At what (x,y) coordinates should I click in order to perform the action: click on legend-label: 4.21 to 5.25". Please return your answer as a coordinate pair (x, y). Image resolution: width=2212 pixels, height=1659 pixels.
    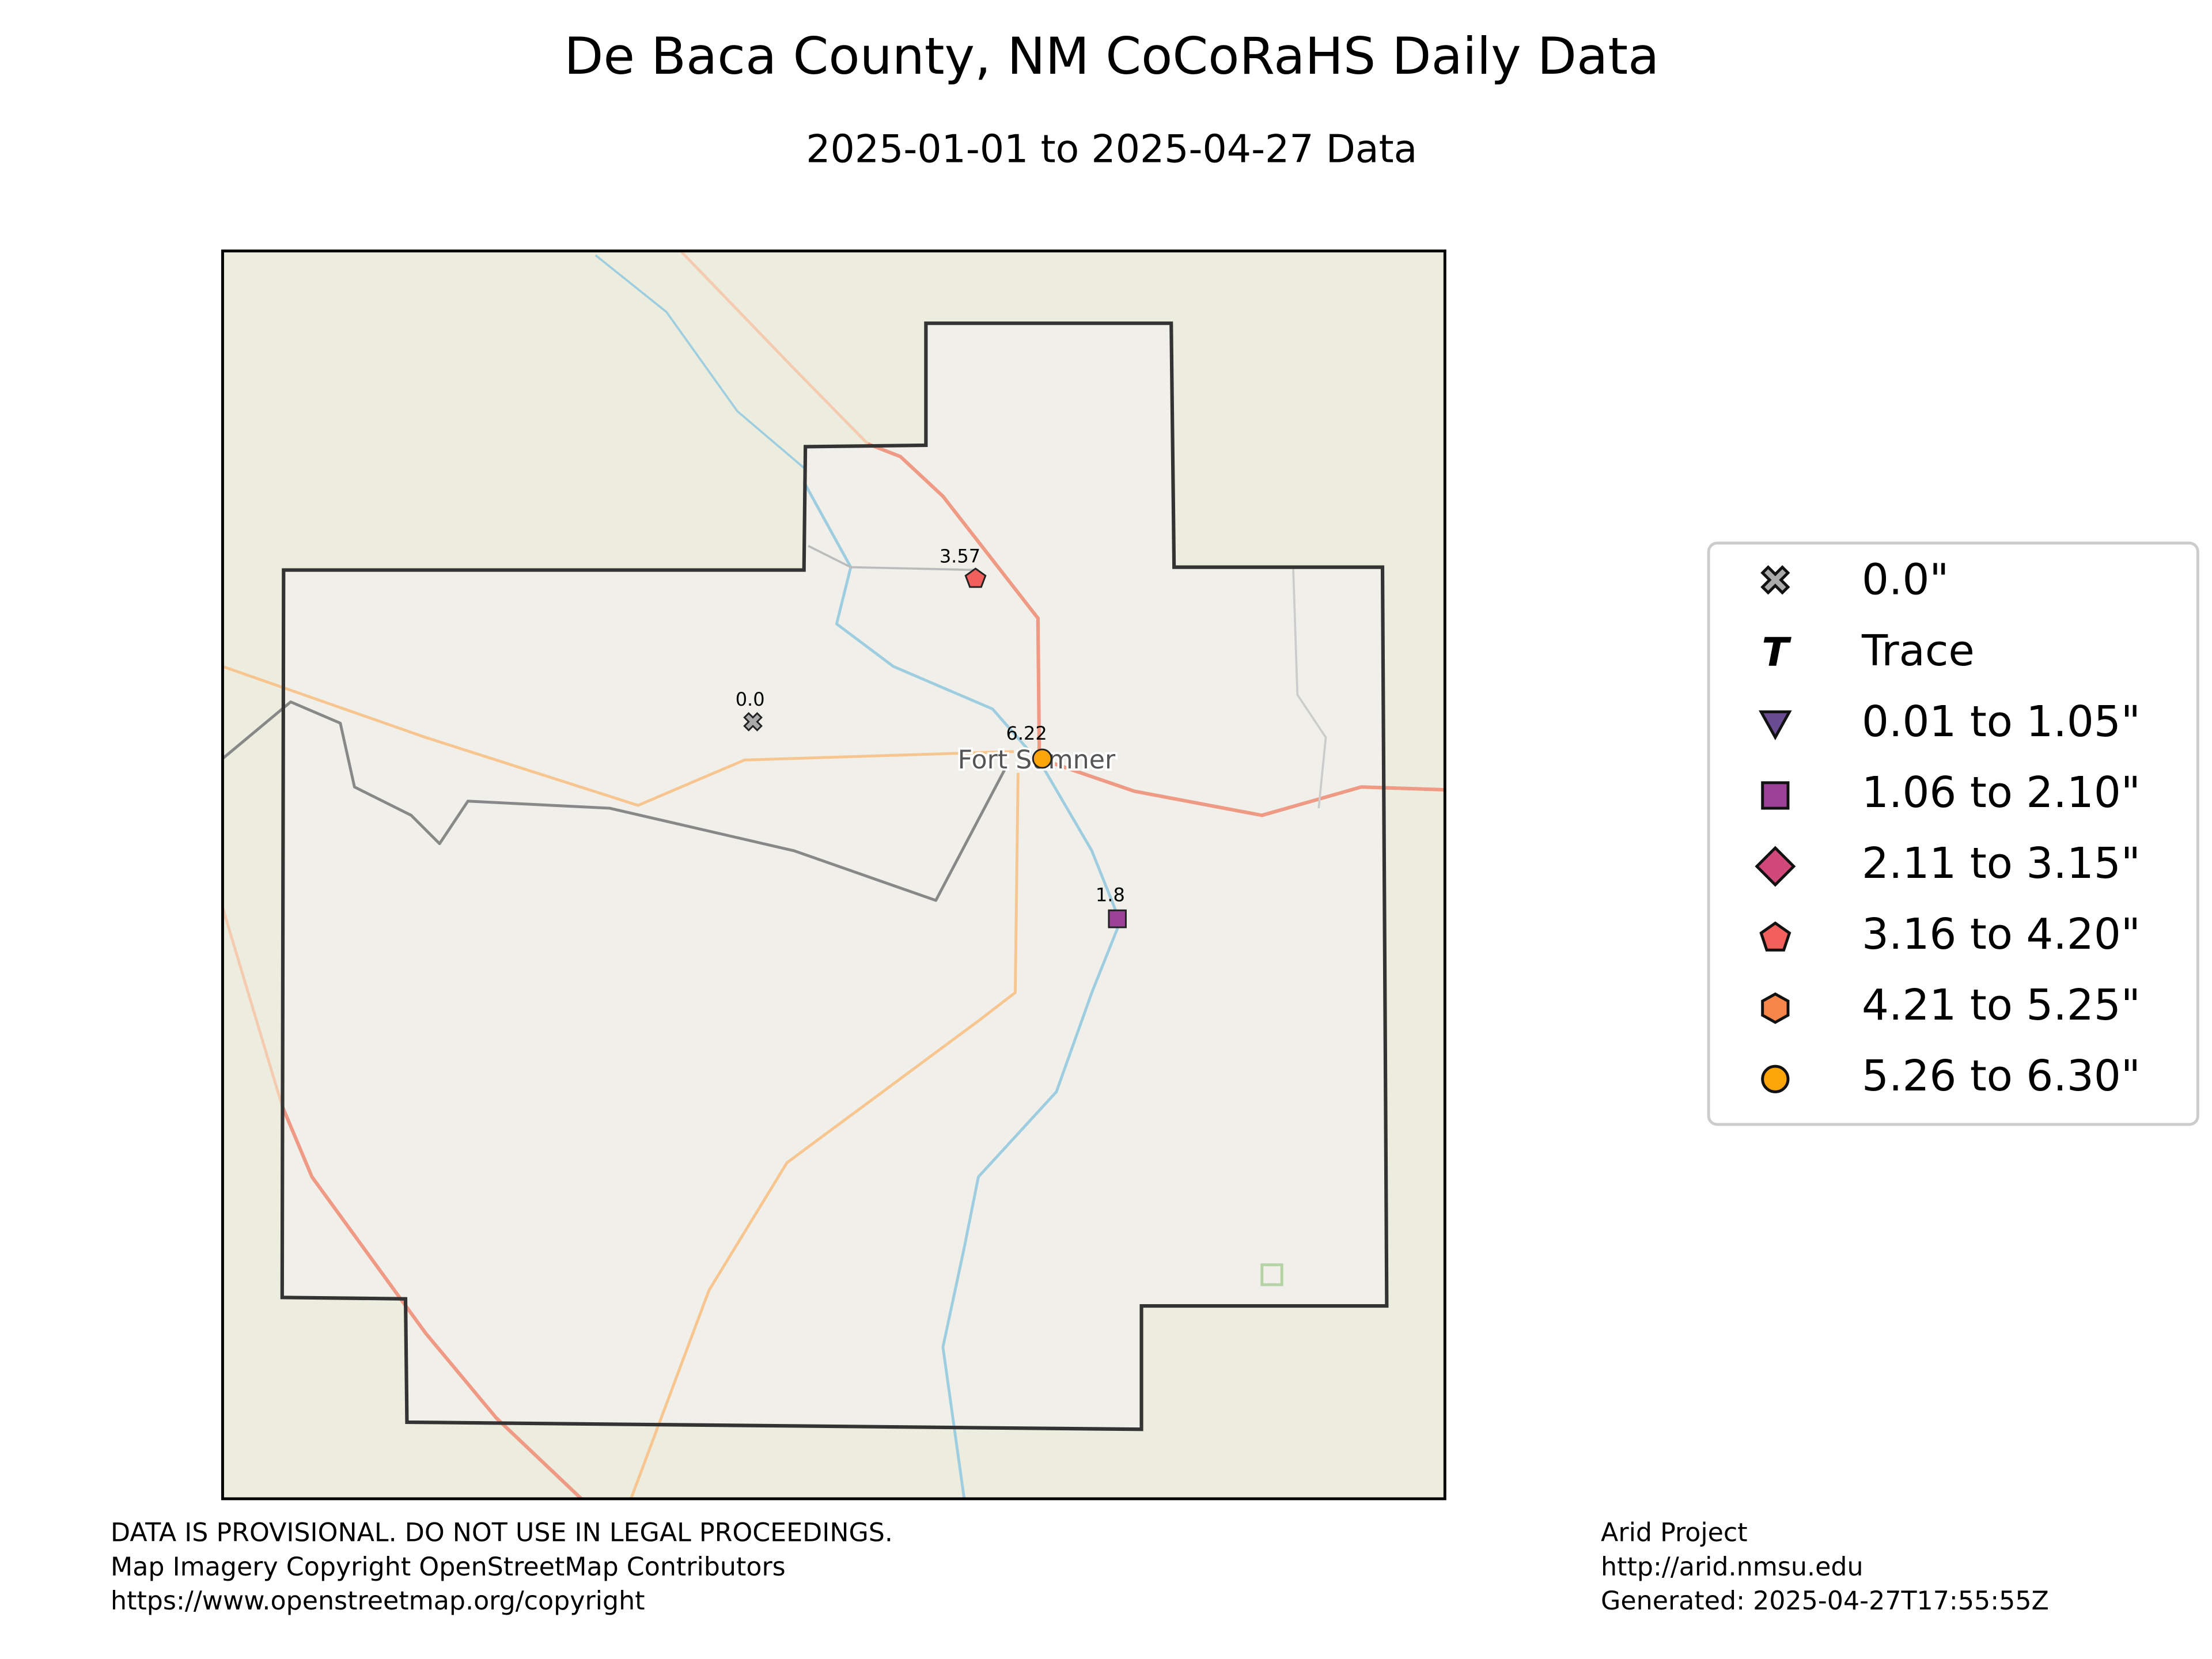
    Looking at the image, I should click on (2001, 1005).